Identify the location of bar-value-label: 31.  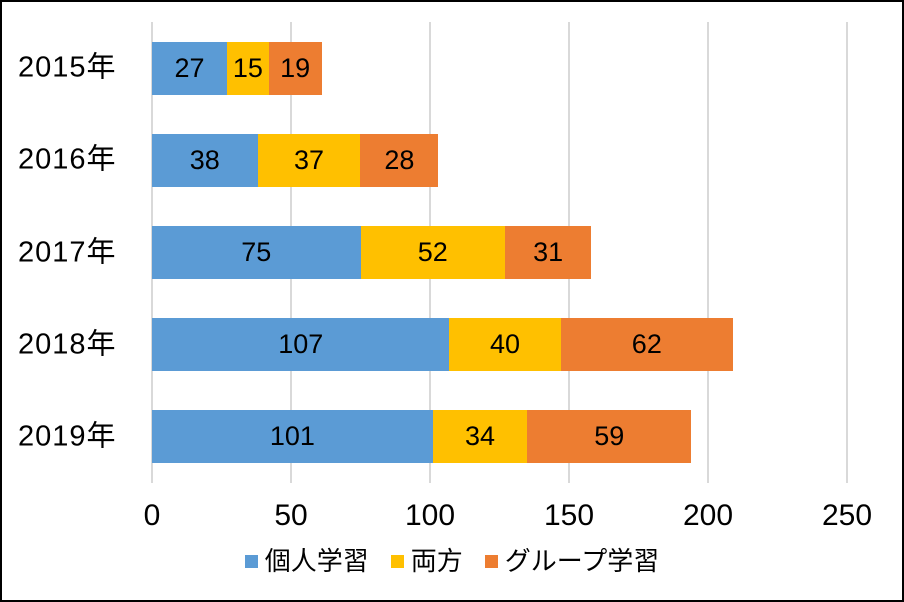
(548, 252).